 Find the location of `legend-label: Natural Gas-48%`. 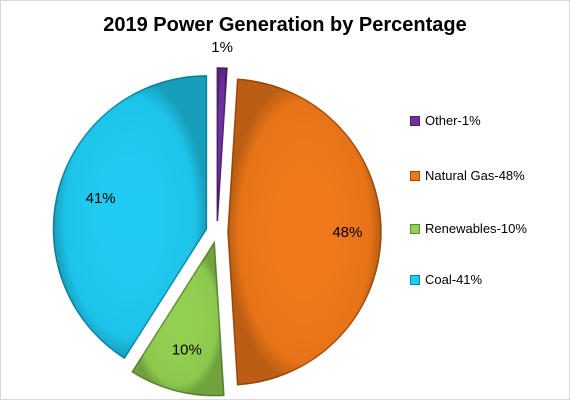

legend-label: Natural Gas-48% is located at coordinates (475, 175).